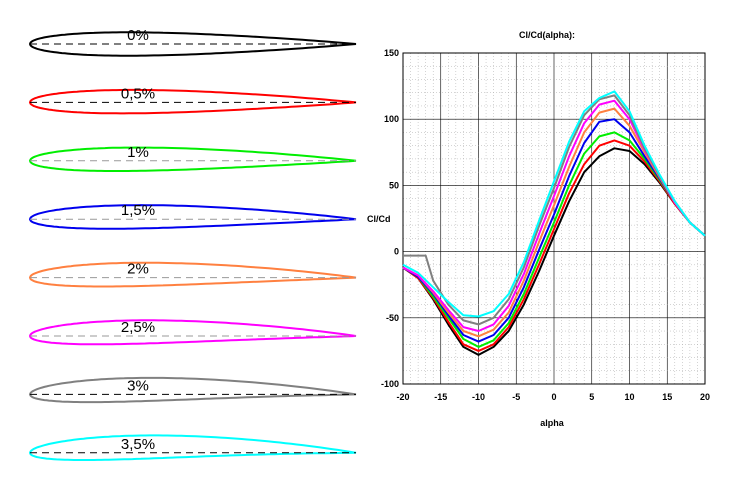 The image size is (745, 485). I want to click on x-tick-label: -10, so click(478, 397).